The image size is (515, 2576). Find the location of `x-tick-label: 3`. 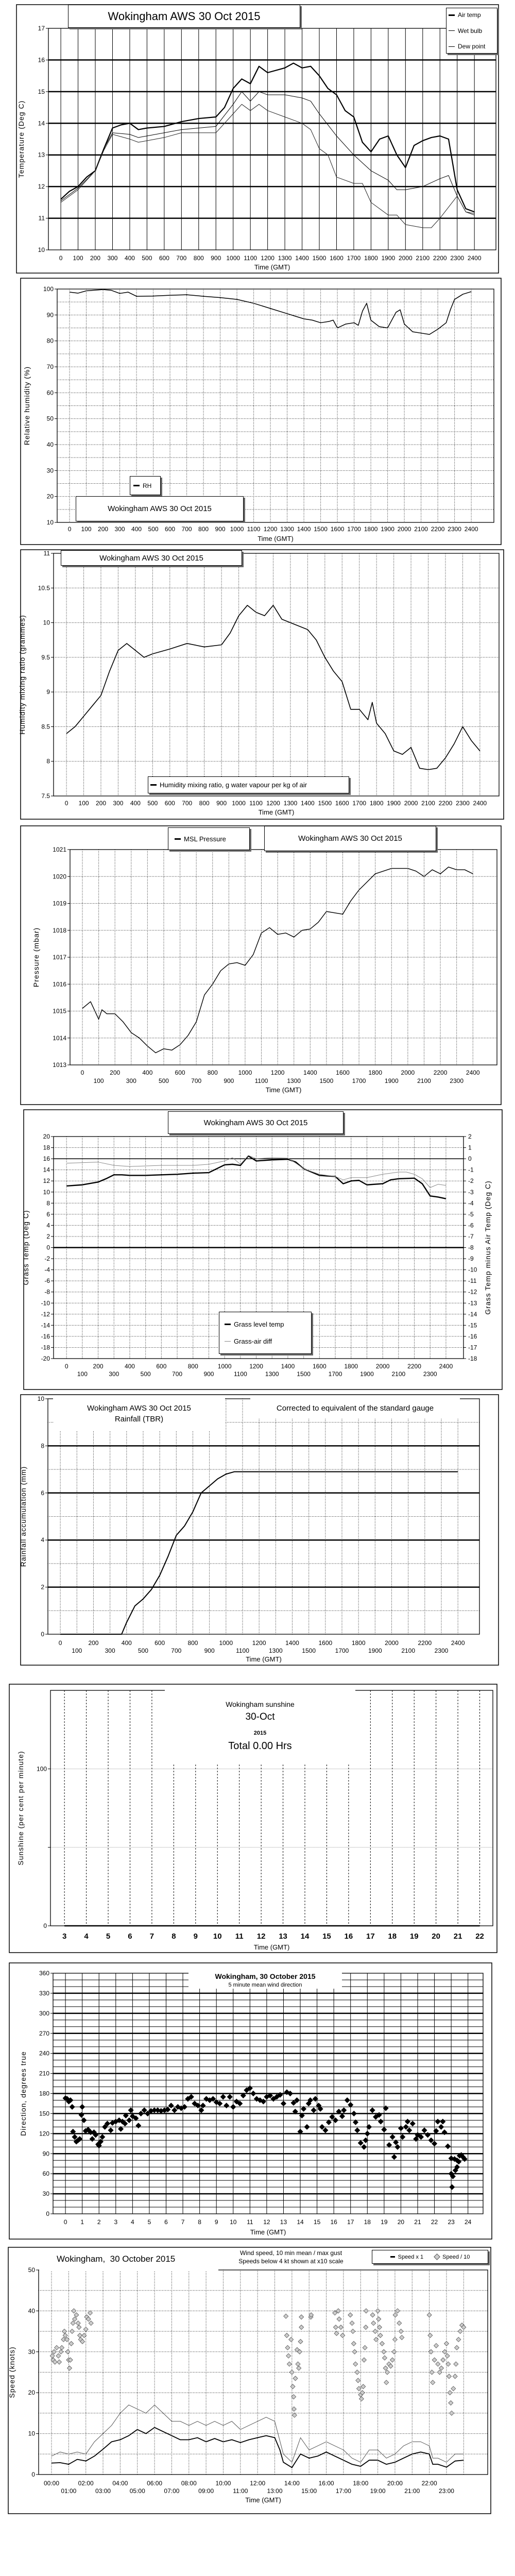

x-tick-label: 3 is located at coordinates (115, 2222).